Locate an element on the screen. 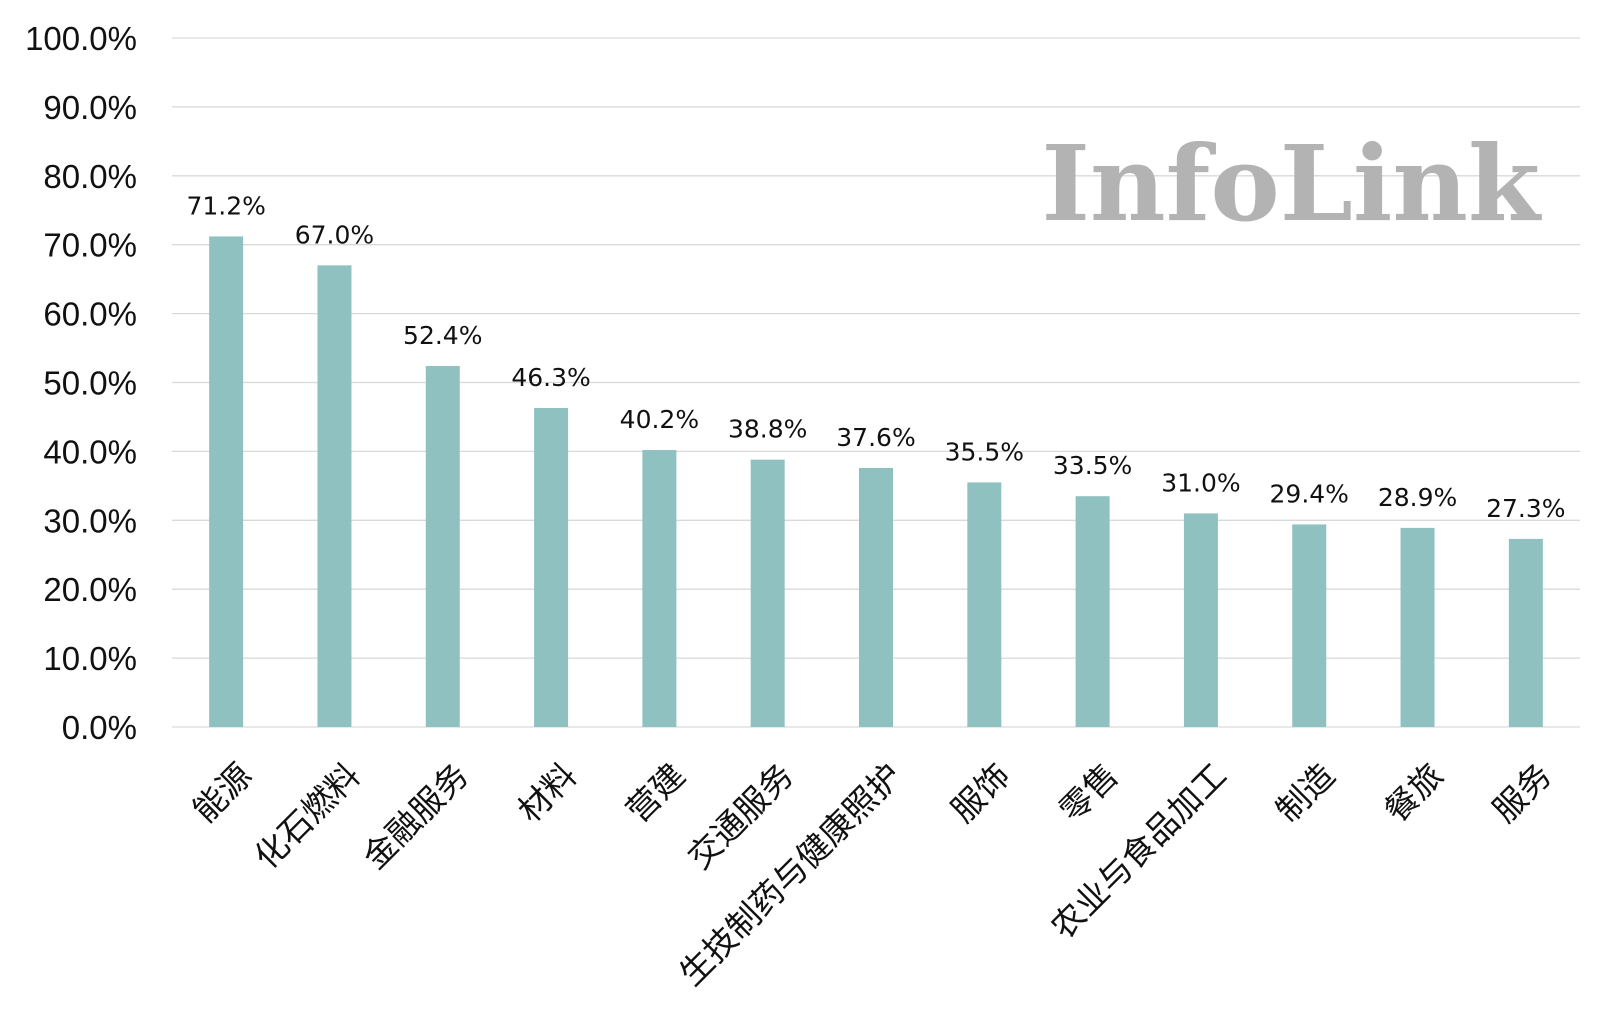 The width and height of the screenshot is (1600, 1028). x-tick-label: 营建 is located at coordinates (655, 793).